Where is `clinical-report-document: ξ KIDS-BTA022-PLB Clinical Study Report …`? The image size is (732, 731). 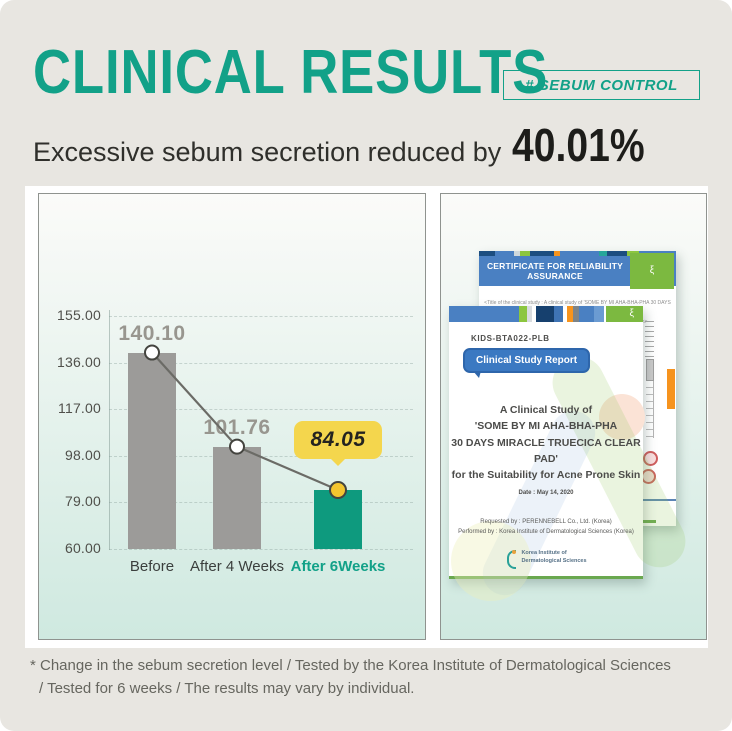
clinical-report-document: ξ KIDS-BTA022-PLB Clinical Study Report … is located at coordinates (572, 454).